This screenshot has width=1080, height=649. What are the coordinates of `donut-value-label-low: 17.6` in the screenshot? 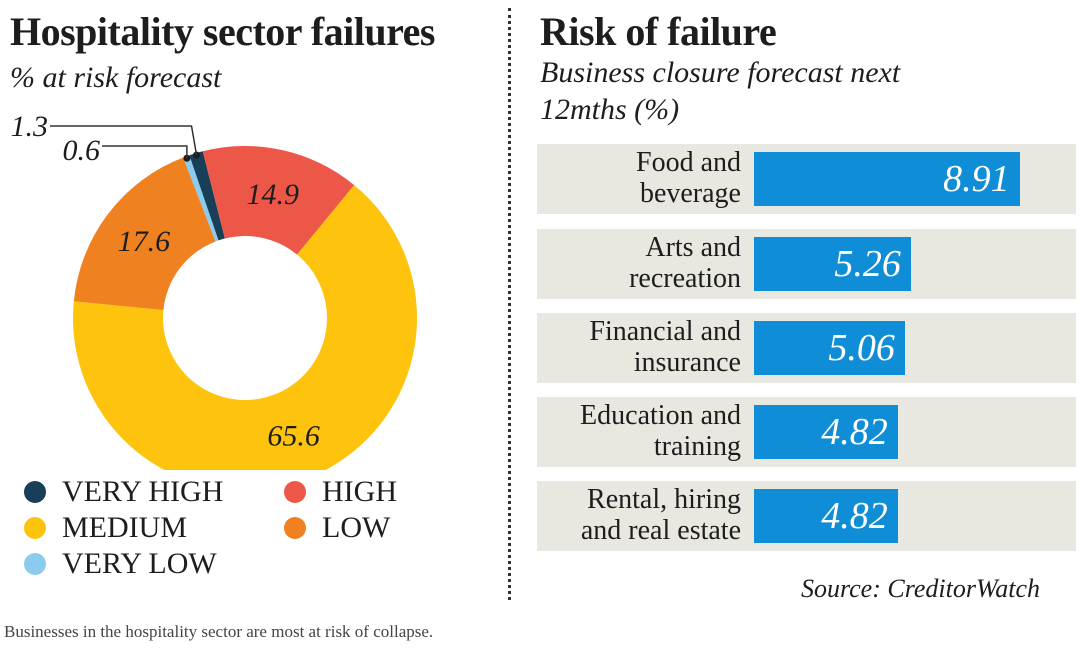 It's located at (144, 241).